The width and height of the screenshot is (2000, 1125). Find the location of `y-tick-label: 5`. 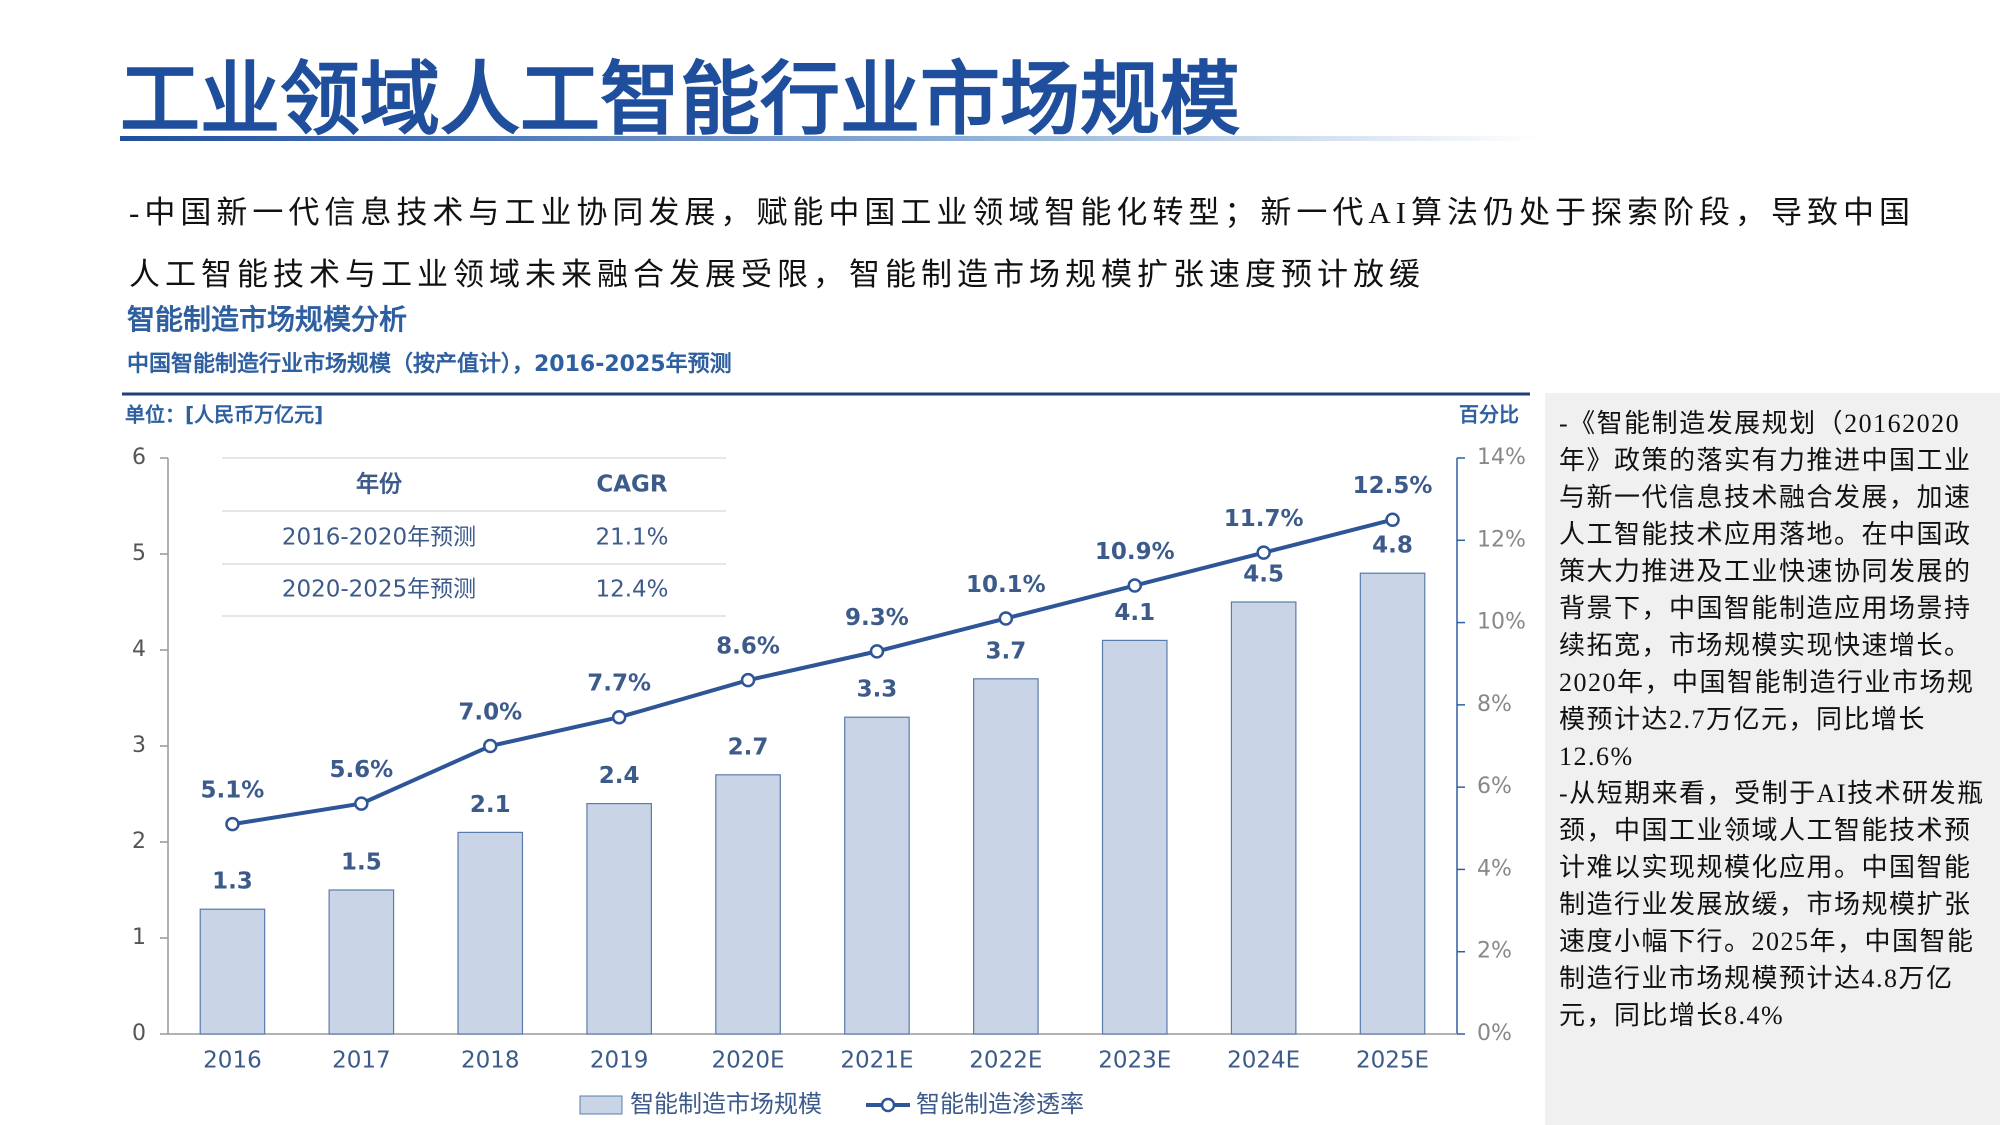

y-tick-label: 5 is located at coordinates (139, 553).